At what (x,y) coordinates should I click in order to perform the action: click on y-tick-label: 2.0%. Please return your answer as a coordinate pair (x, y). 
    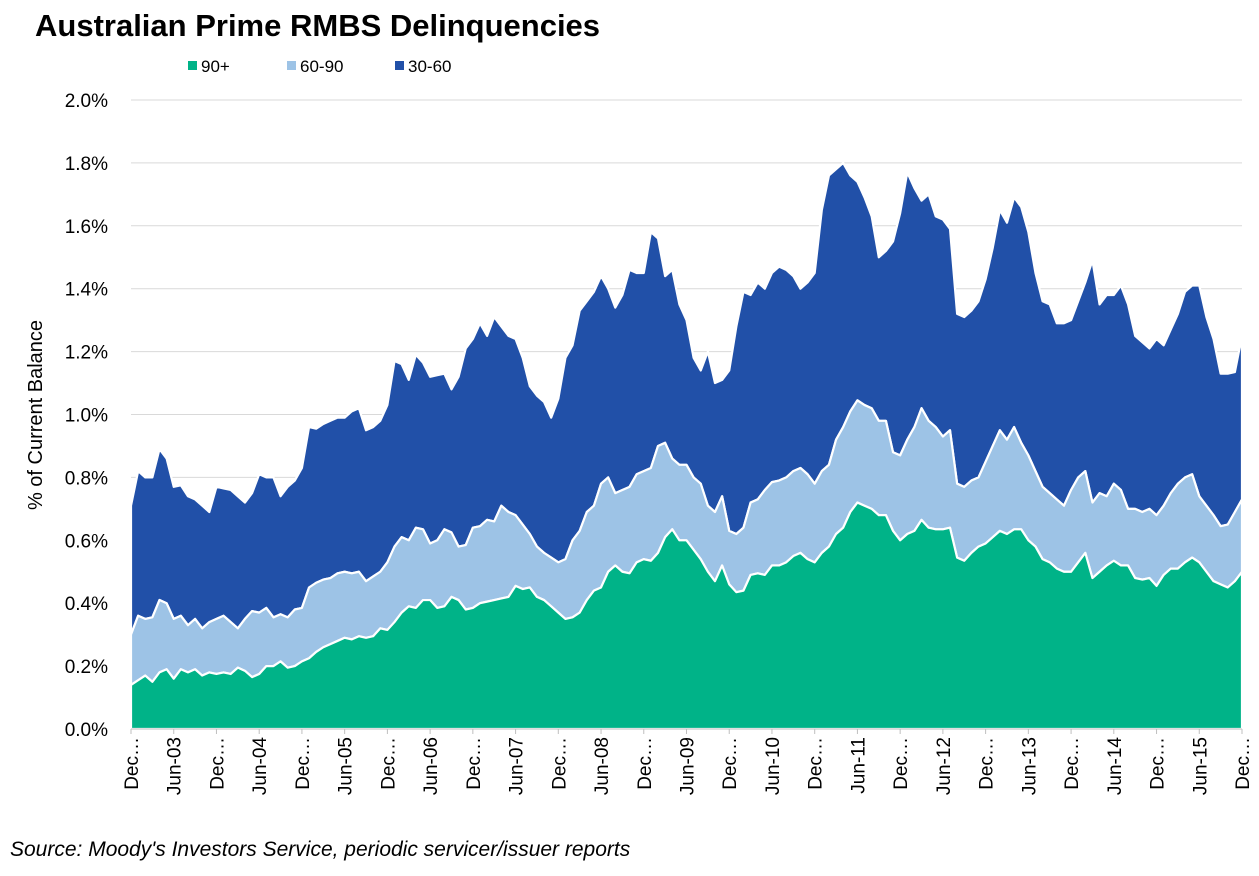
    Looking at the image, I should click on (86, 101).